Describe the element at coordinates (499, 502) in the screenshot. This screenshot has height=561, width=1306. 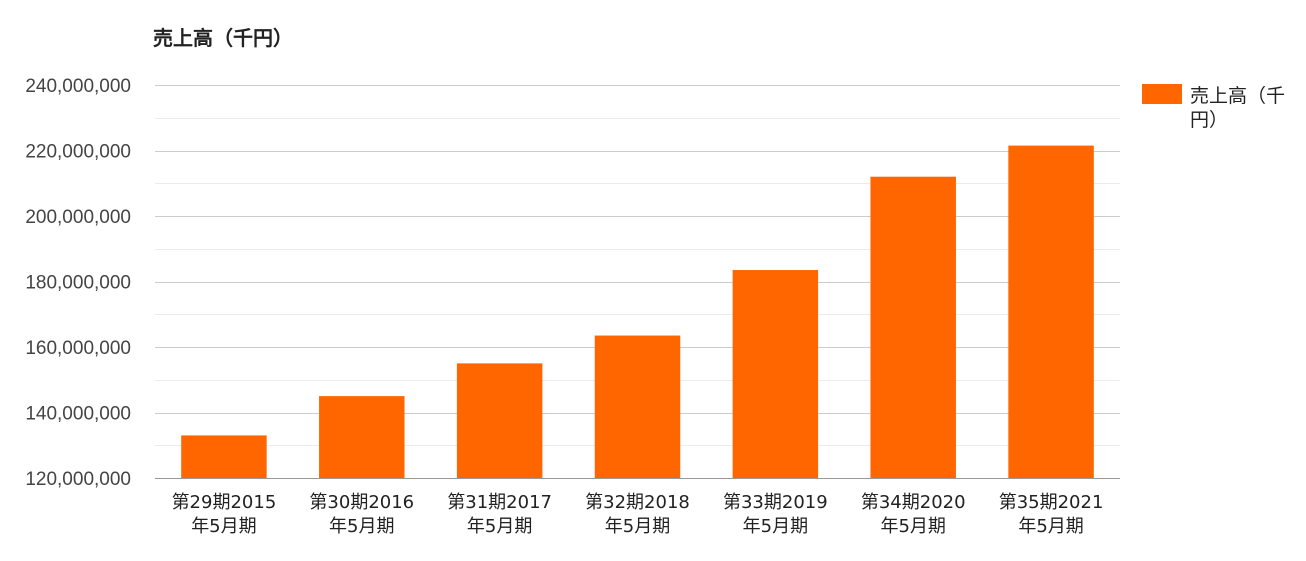
I see `x-tick-label: 第31期2017` at that location.